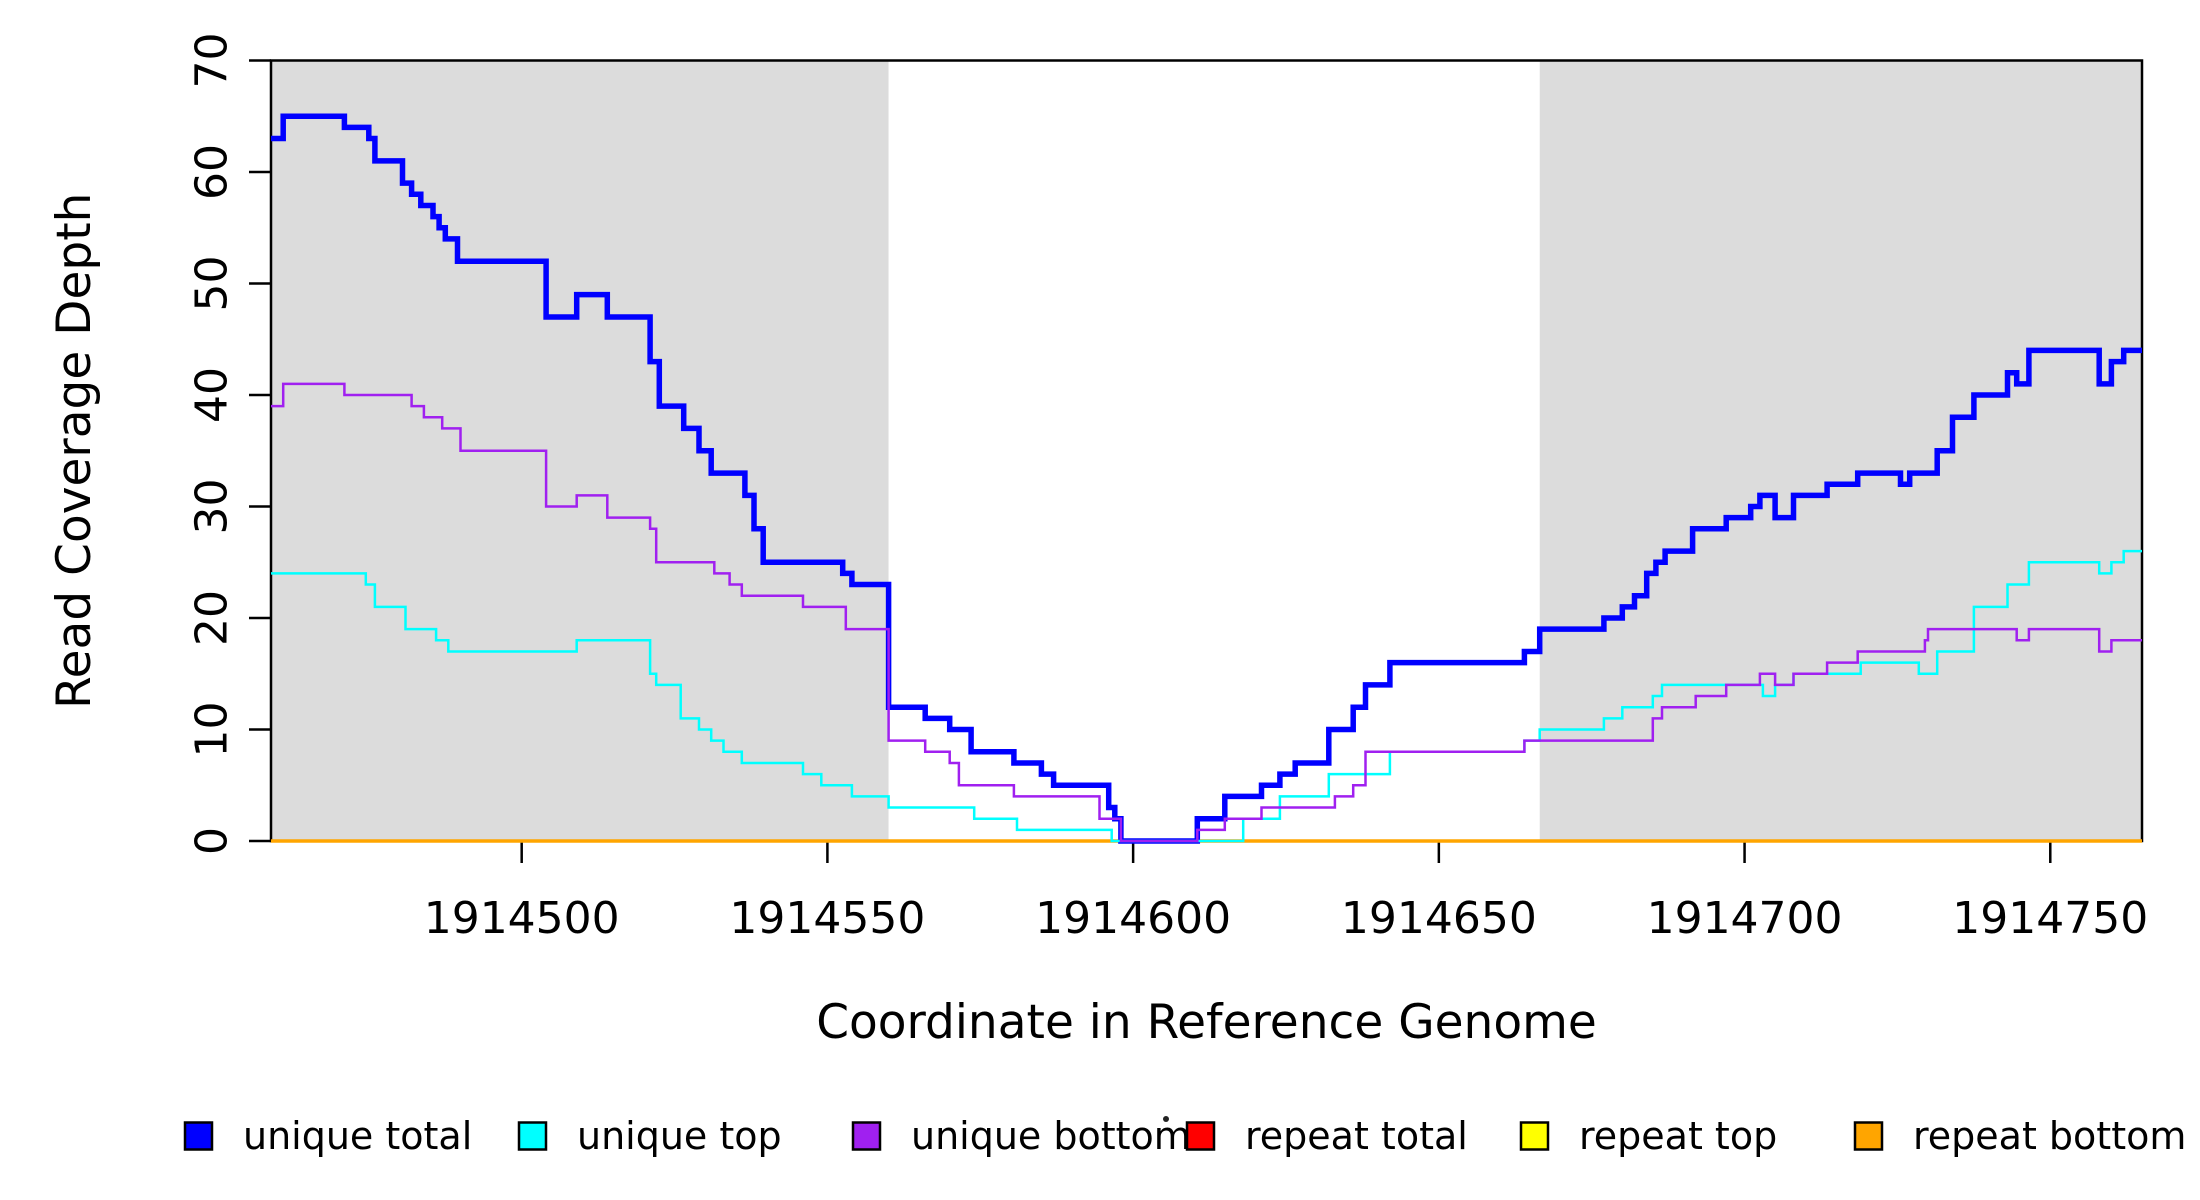  What do you see at coordinates (1356, 1136) in the screenshot?
I see `legend-label-repeat-total: repeat total` at bounding box center [1356, 1136].